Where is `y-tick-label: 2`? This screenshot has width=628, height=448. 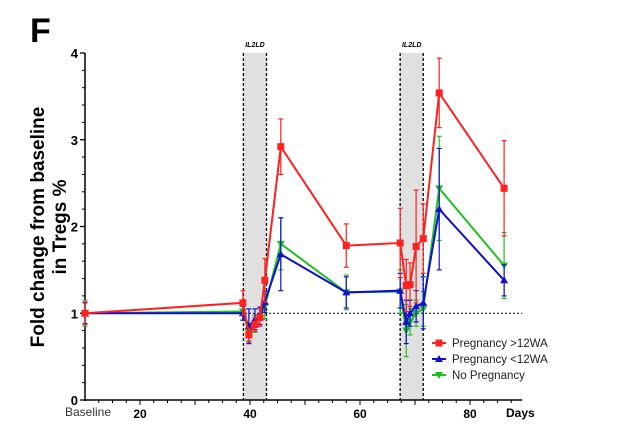 y-tick-label: 2 is located at coordinates (74, 227).